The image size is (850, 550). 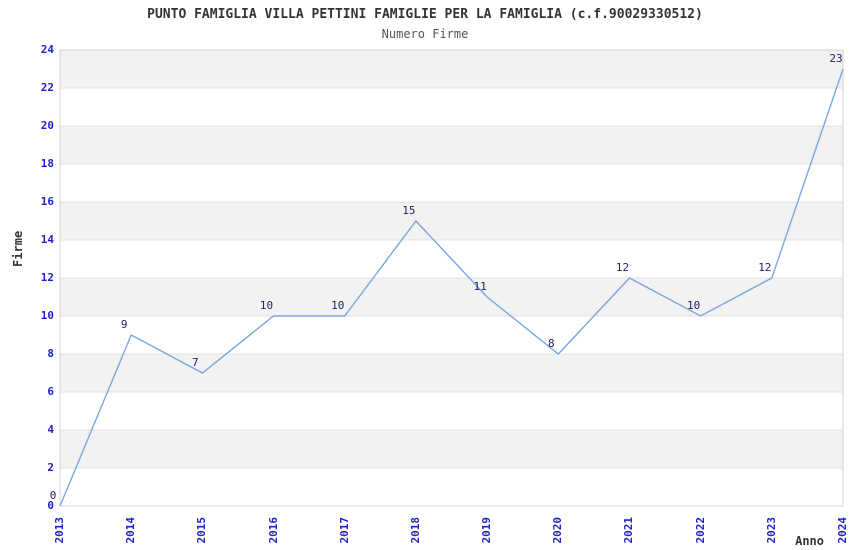 What do you see at coordinates (273, 530) in the screenshot?
I see `x-tick-label: 2016` at bounding box center [273, 530].